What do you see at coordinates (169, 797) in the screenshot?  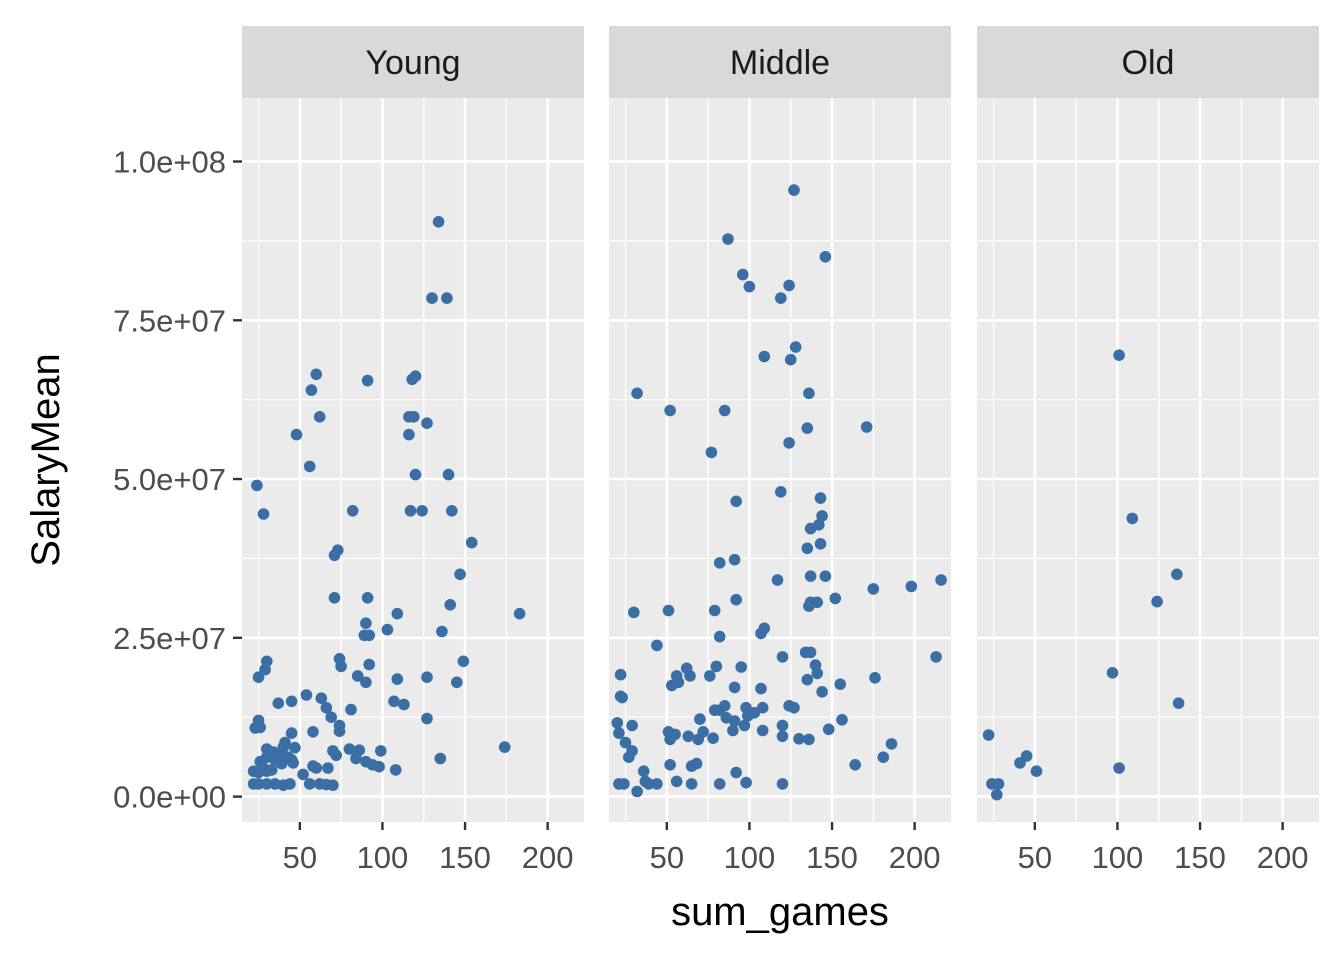 I see `y-tick-label: 0.0e+00` at bounding box center [169, 797].